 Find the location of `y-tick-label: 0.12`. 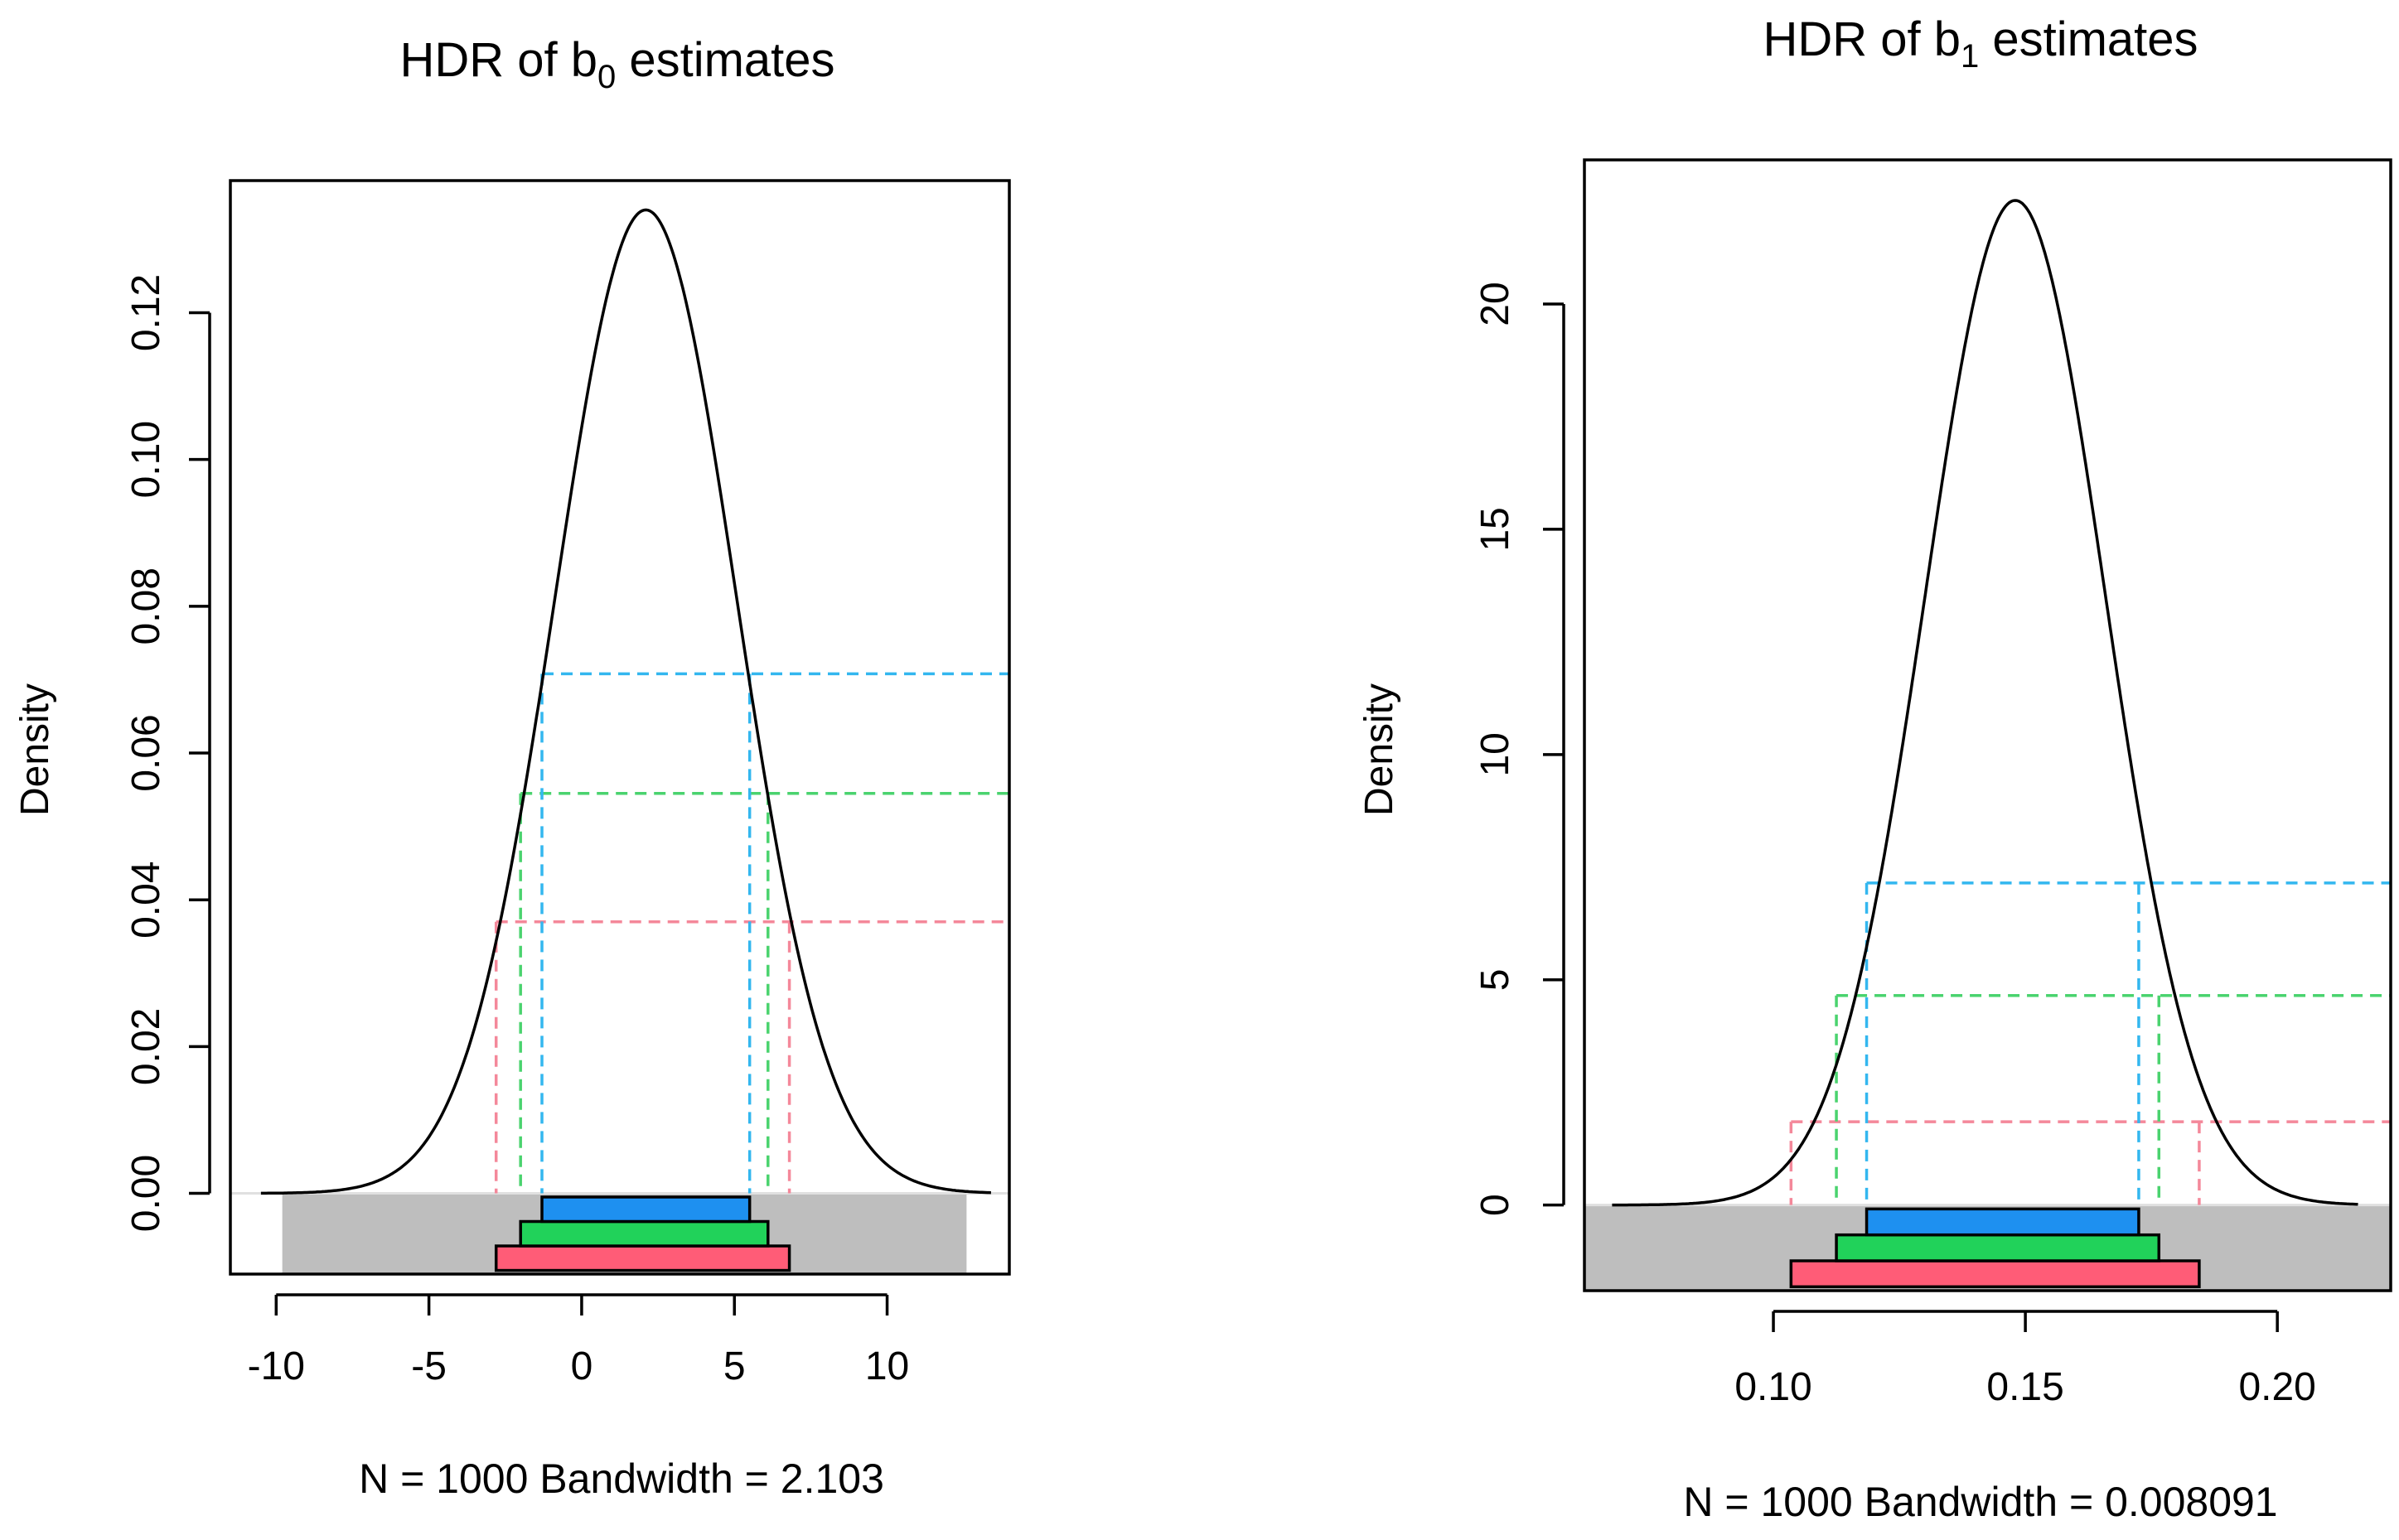

y-tick-label: 0.12 is located at coordinates (146, 312).